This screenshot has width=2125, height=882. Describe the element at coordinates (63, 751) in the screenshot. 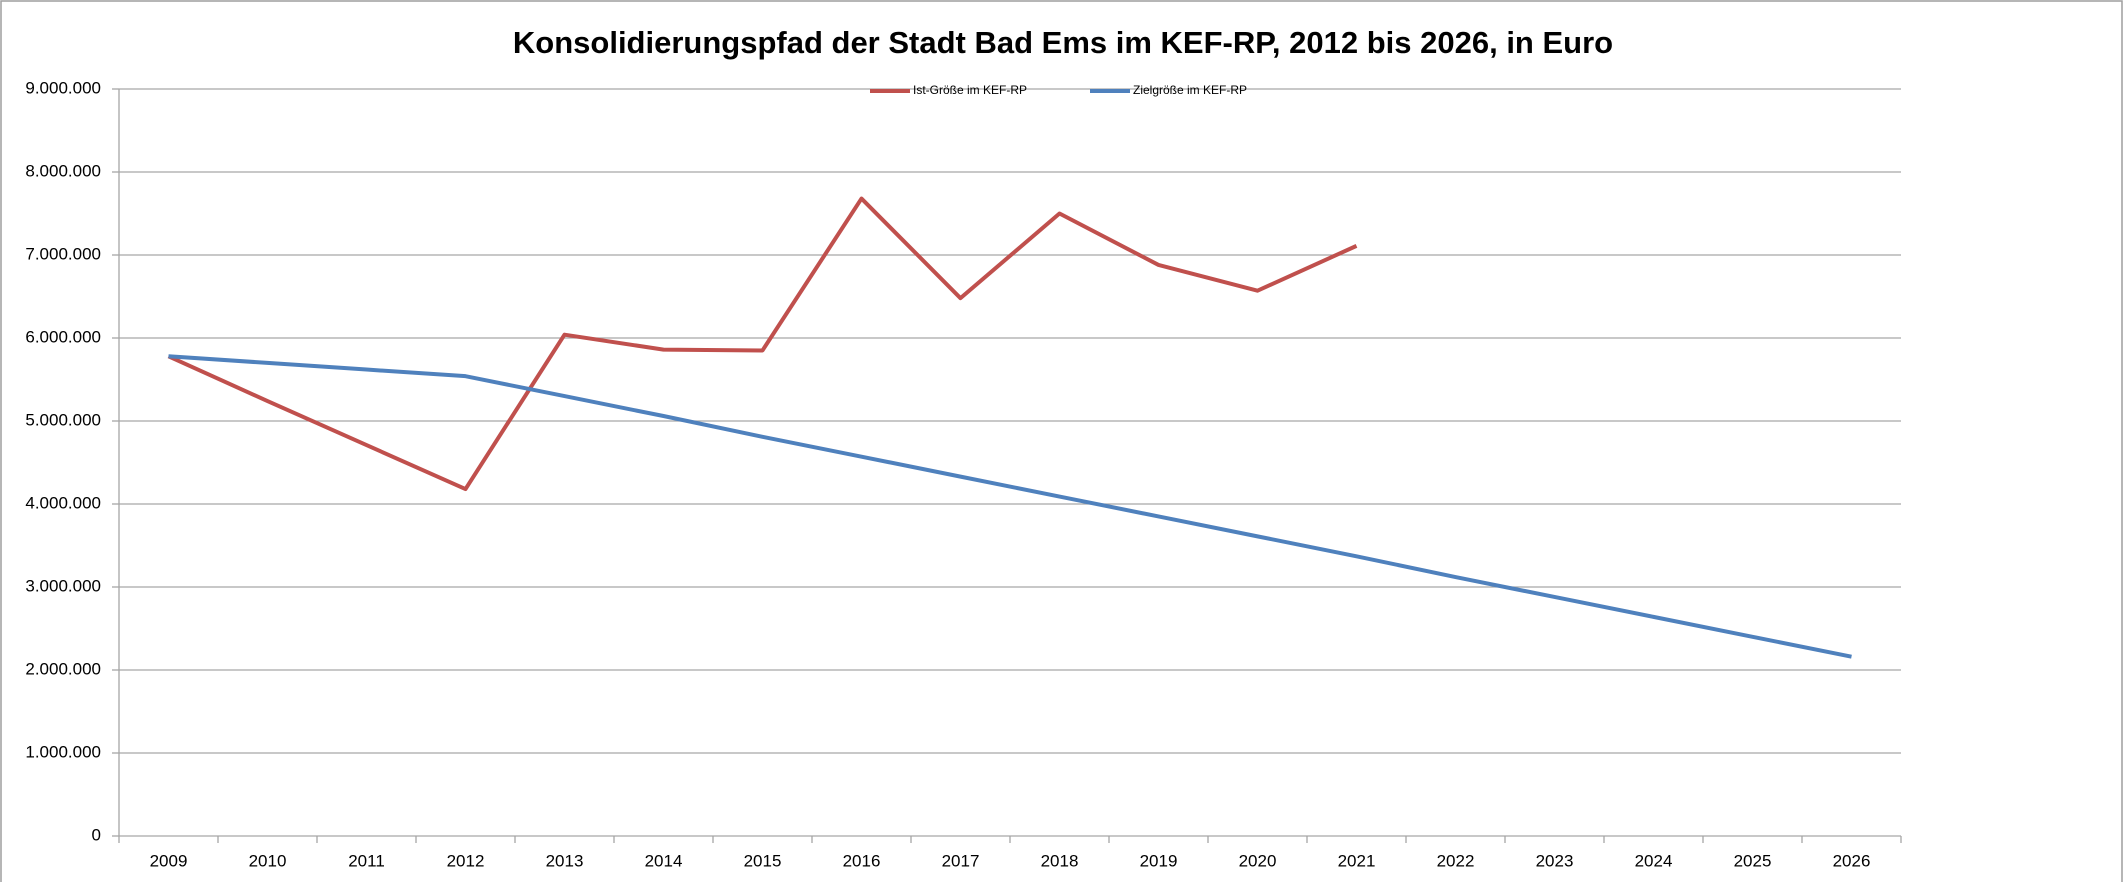

I see `y-tick-label: 1.000.000` at that location.